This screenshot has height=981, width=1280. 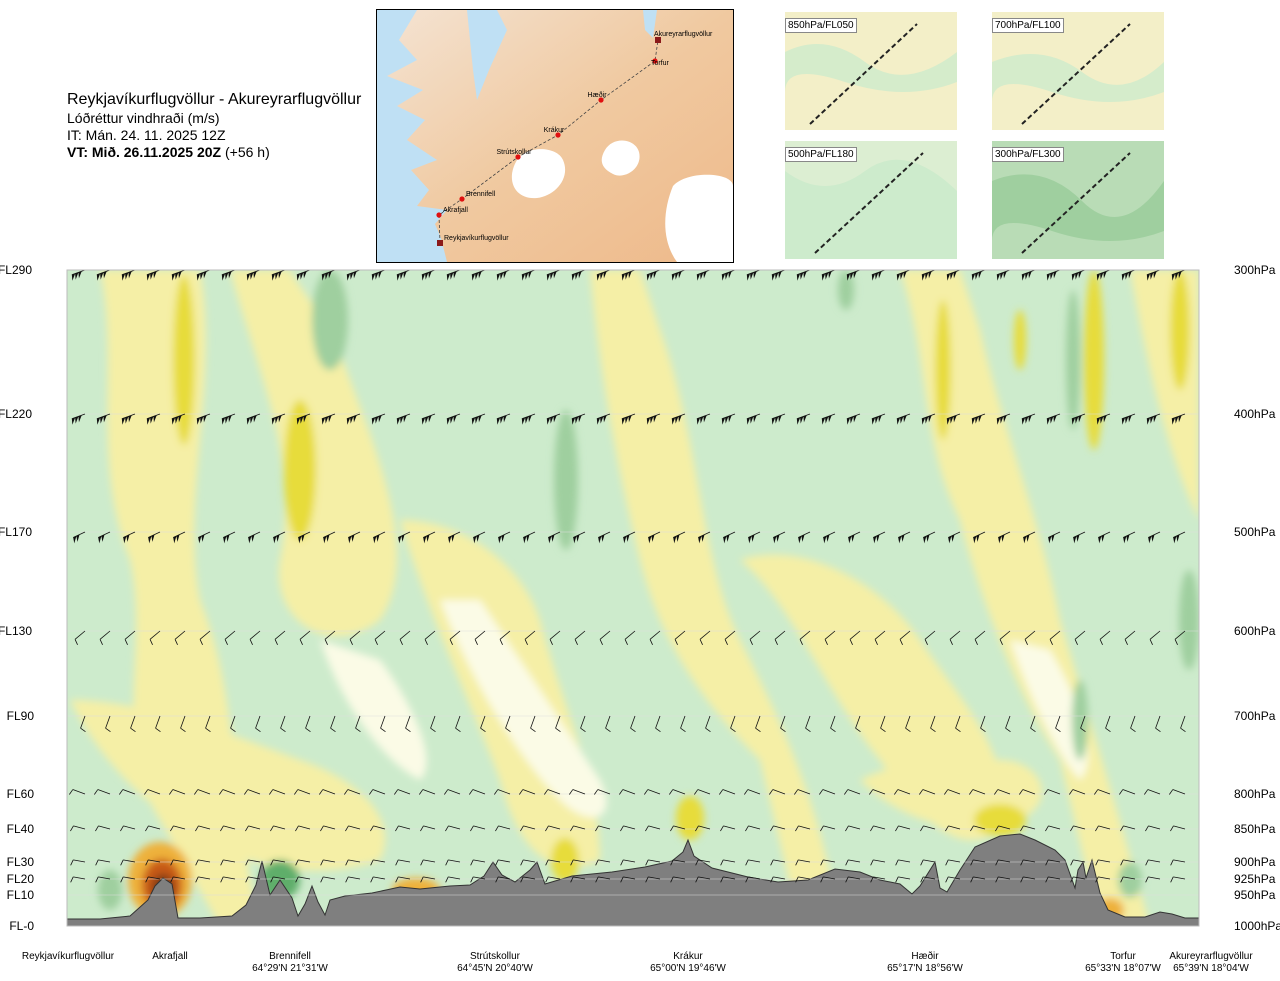 What do you see at coordinates (21, 926) in the screenshot?
I see `fl-tick-label: FL-0` at bounding box center [21, 926].